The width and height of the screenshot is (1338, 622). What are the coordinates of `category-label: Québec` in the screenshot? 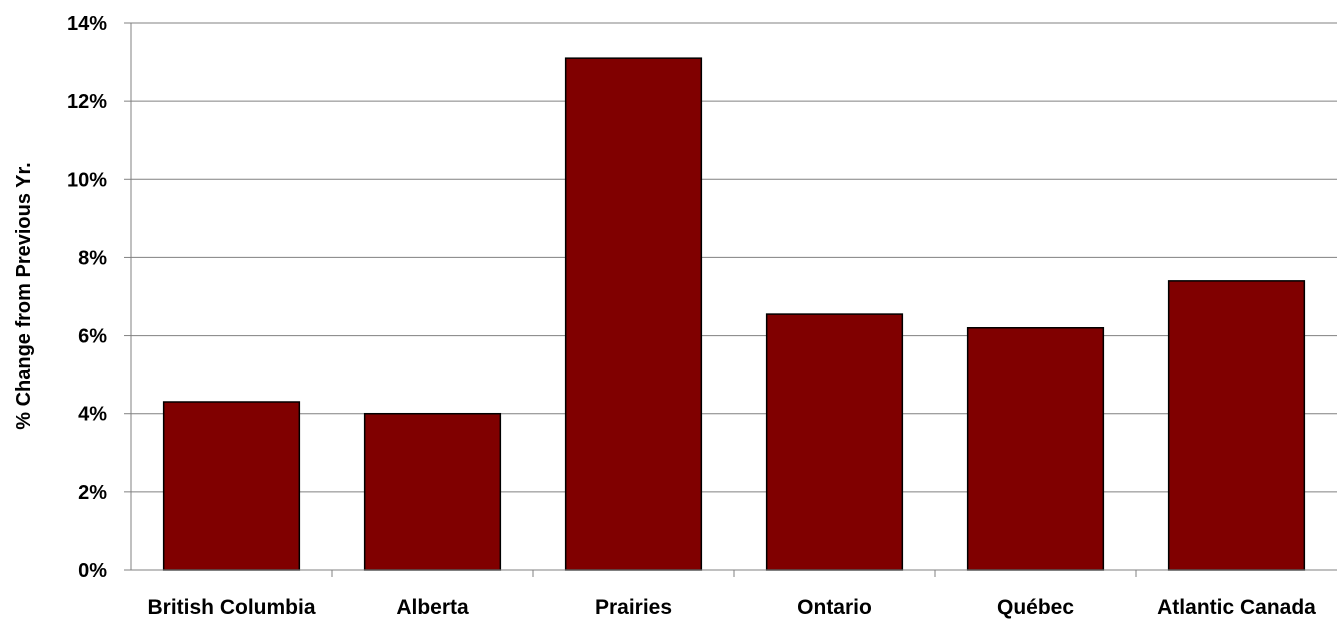 It's located at (1035, 607).